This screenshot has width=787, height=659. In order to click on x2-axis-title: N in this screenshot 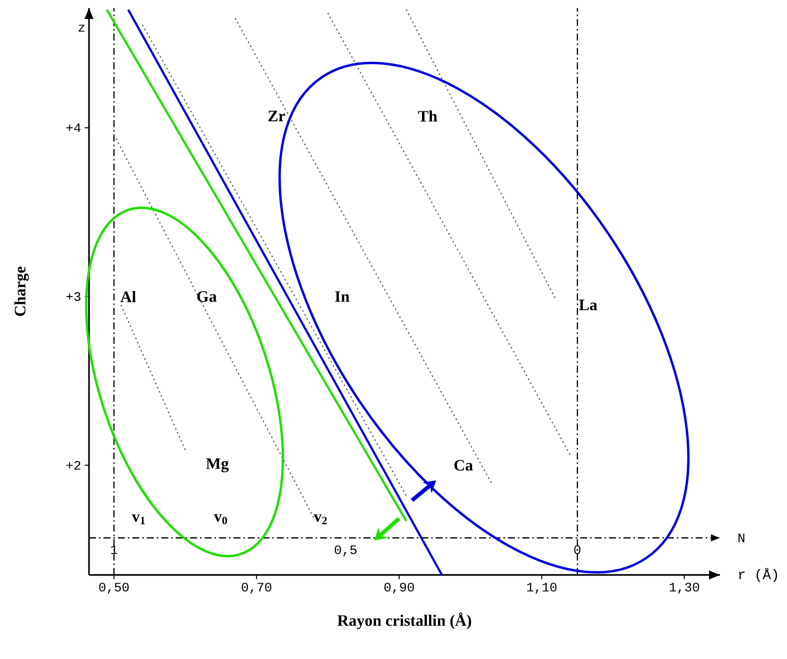, I will do `click(741, 538)`.